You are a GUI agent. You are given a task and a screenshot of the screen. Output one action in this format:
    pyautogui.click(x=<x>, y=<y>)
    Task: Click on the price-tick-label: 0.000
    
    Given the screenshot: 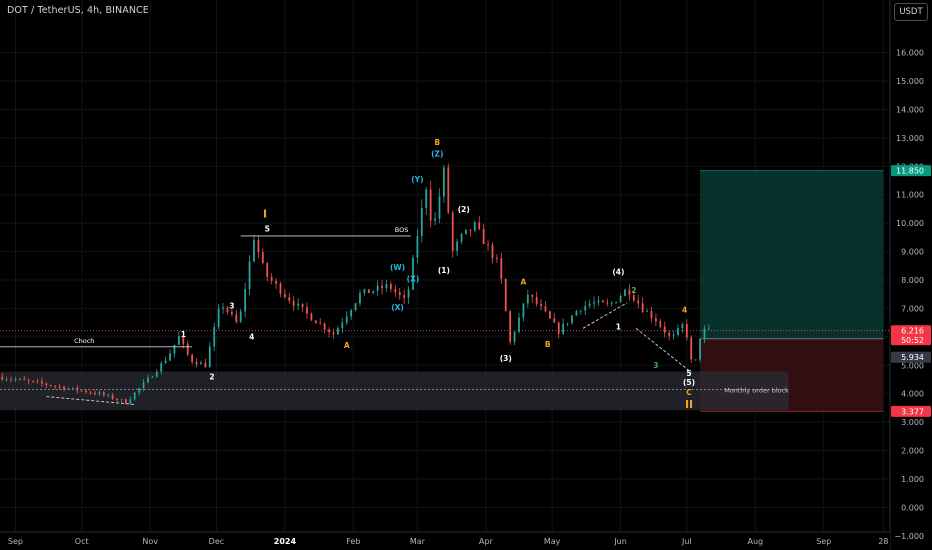 What is the action you would take?
    pyautogui.click(x=912, y=507)
    